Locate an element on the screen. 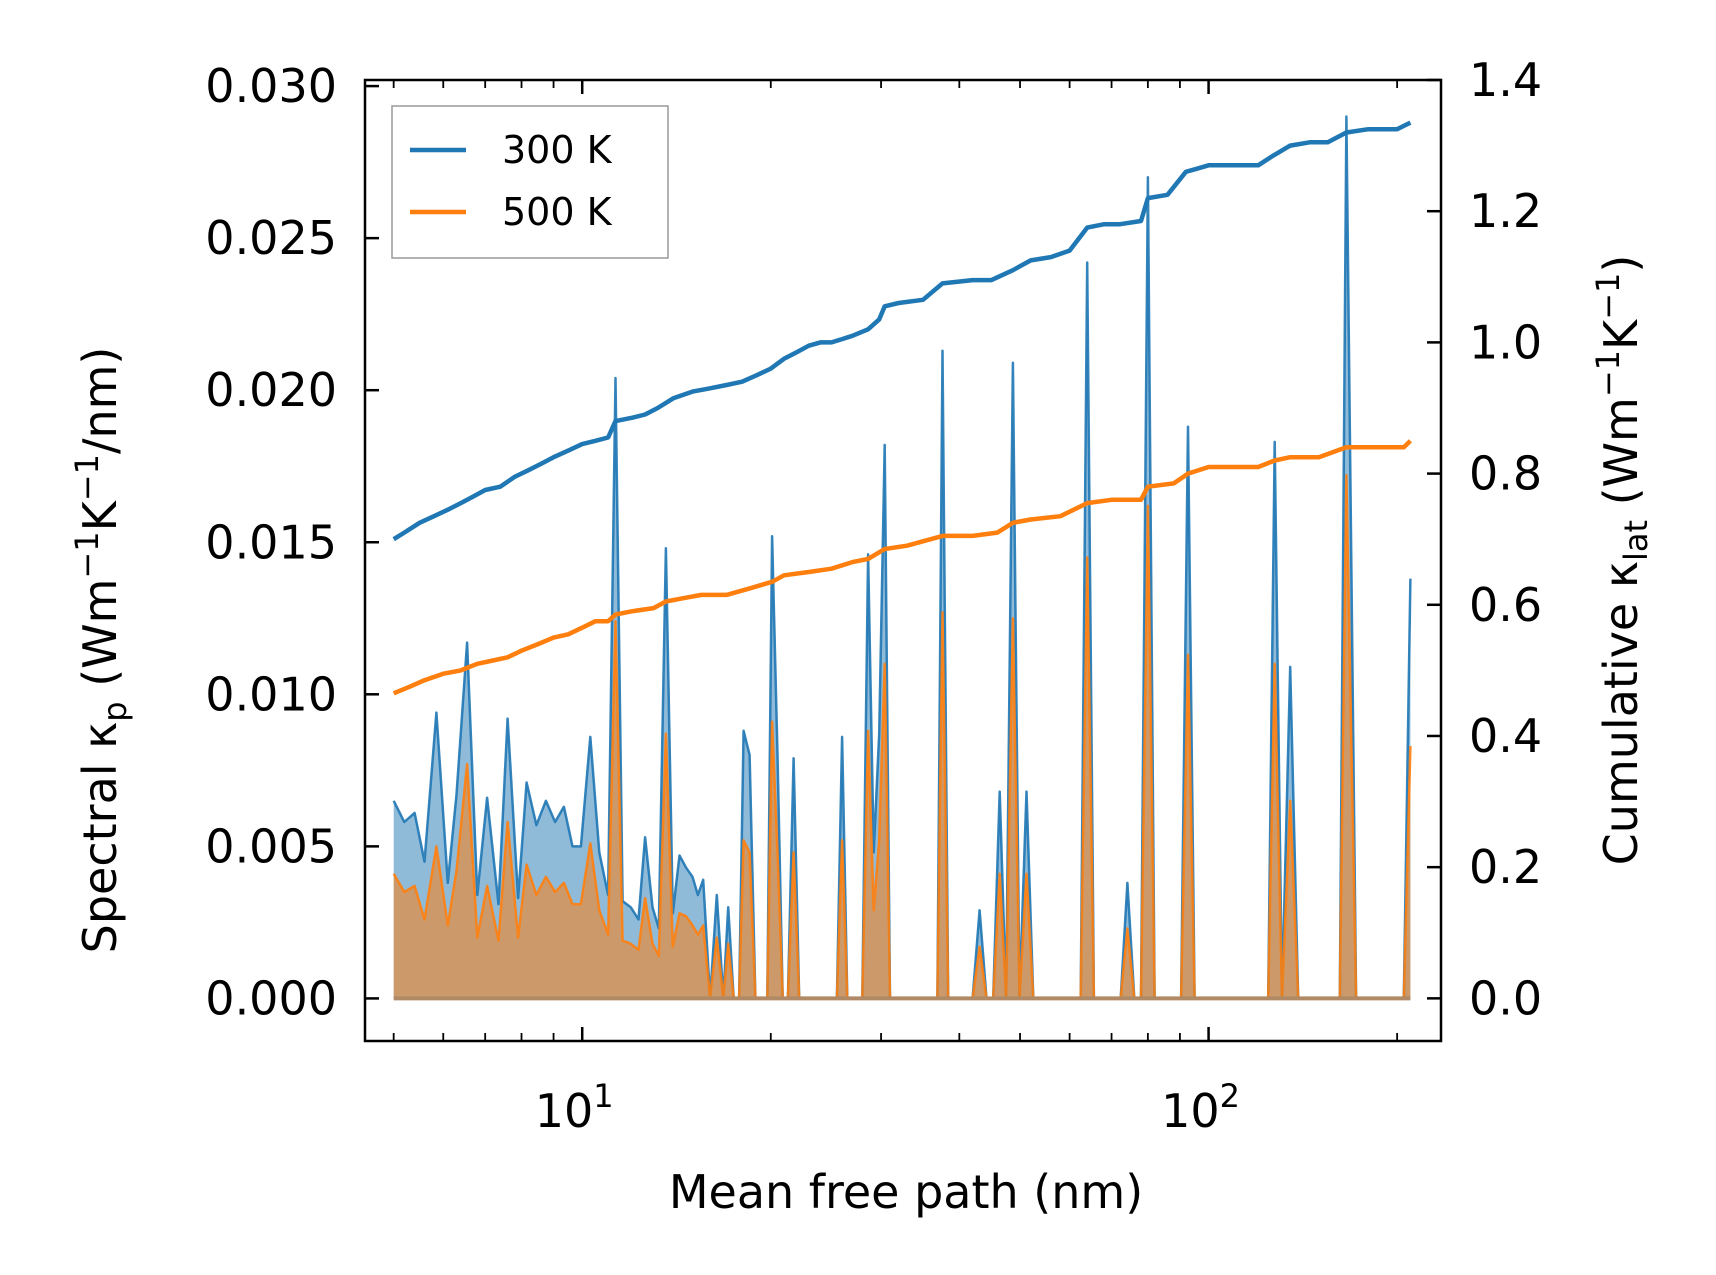 The width and height of the screenshot is (1716, 1275). y-right-tick-label-0: 0.0 is located at coordinates (1505, 998).